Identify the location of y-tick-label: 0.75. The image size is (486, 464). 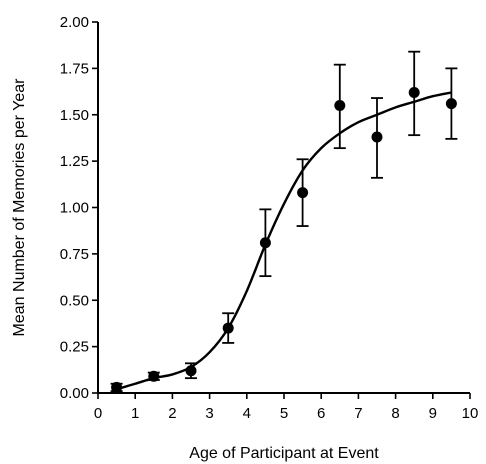
(74, 254).